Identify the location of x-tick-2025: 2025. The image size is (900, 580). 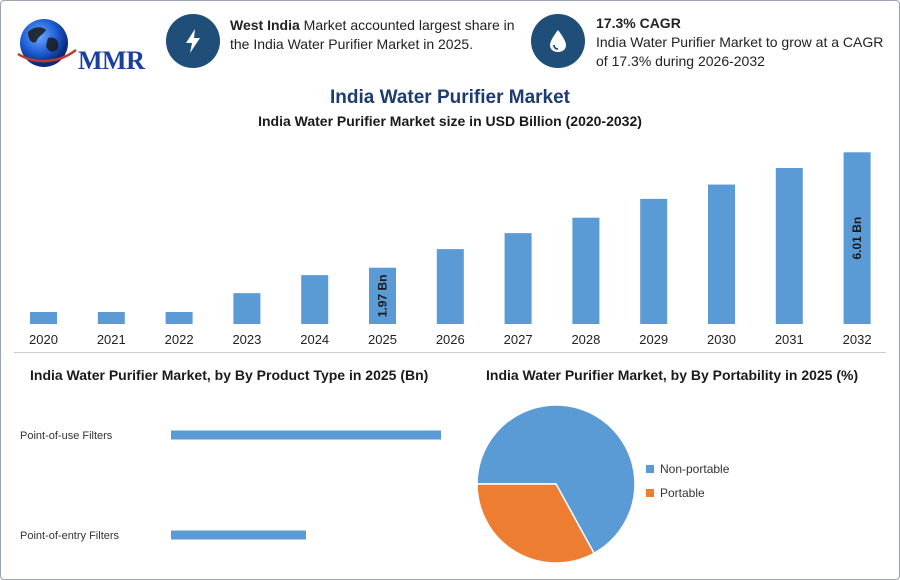
(382, 339).